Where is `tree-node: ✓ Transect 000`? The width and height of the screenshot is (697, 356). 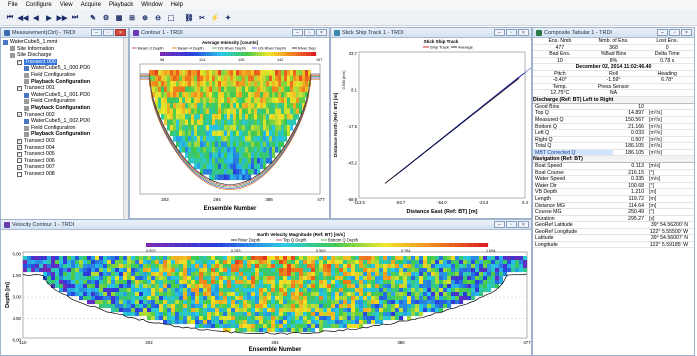
tree-node: ✓ Transect 000 is located at coordinates (64, 62).